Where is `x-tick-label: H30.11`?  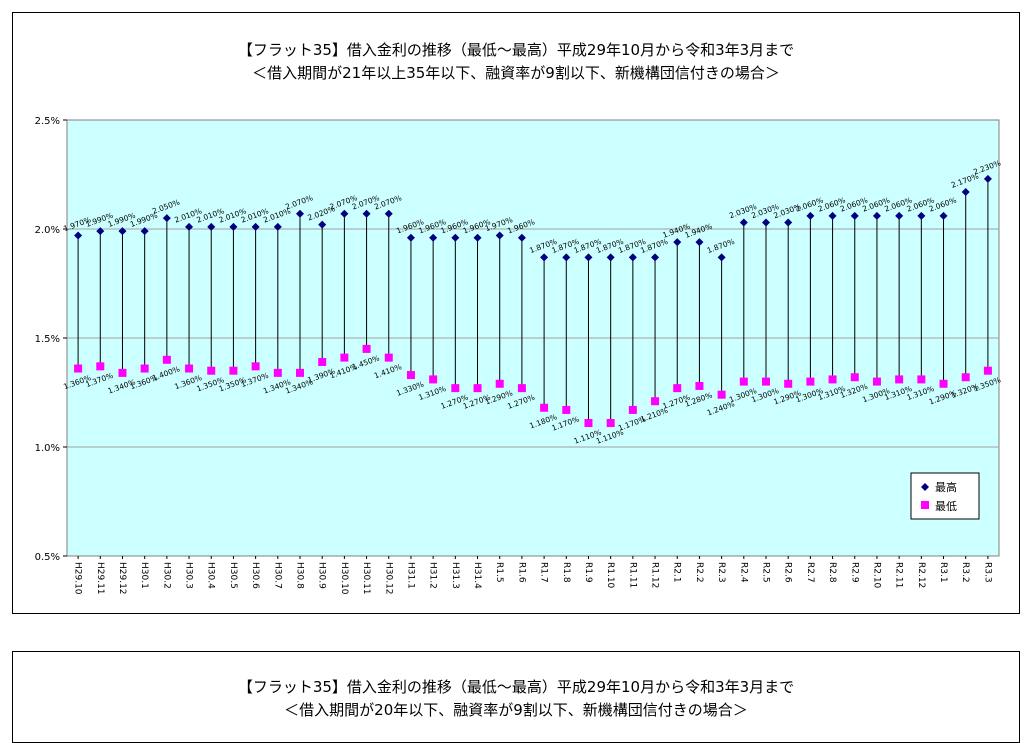
x-tick-label: H30.11 is located at coordinates (366, 578).